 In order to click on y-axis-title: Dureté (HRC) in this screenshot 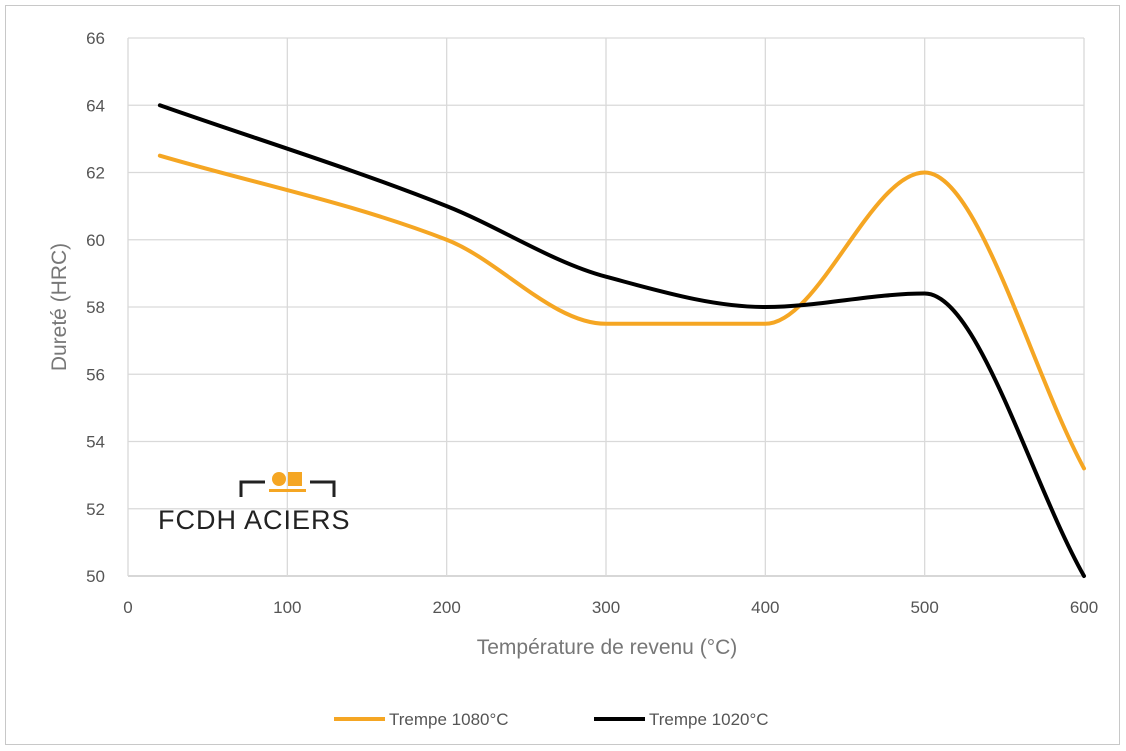, I will do `click(59, 307)`.